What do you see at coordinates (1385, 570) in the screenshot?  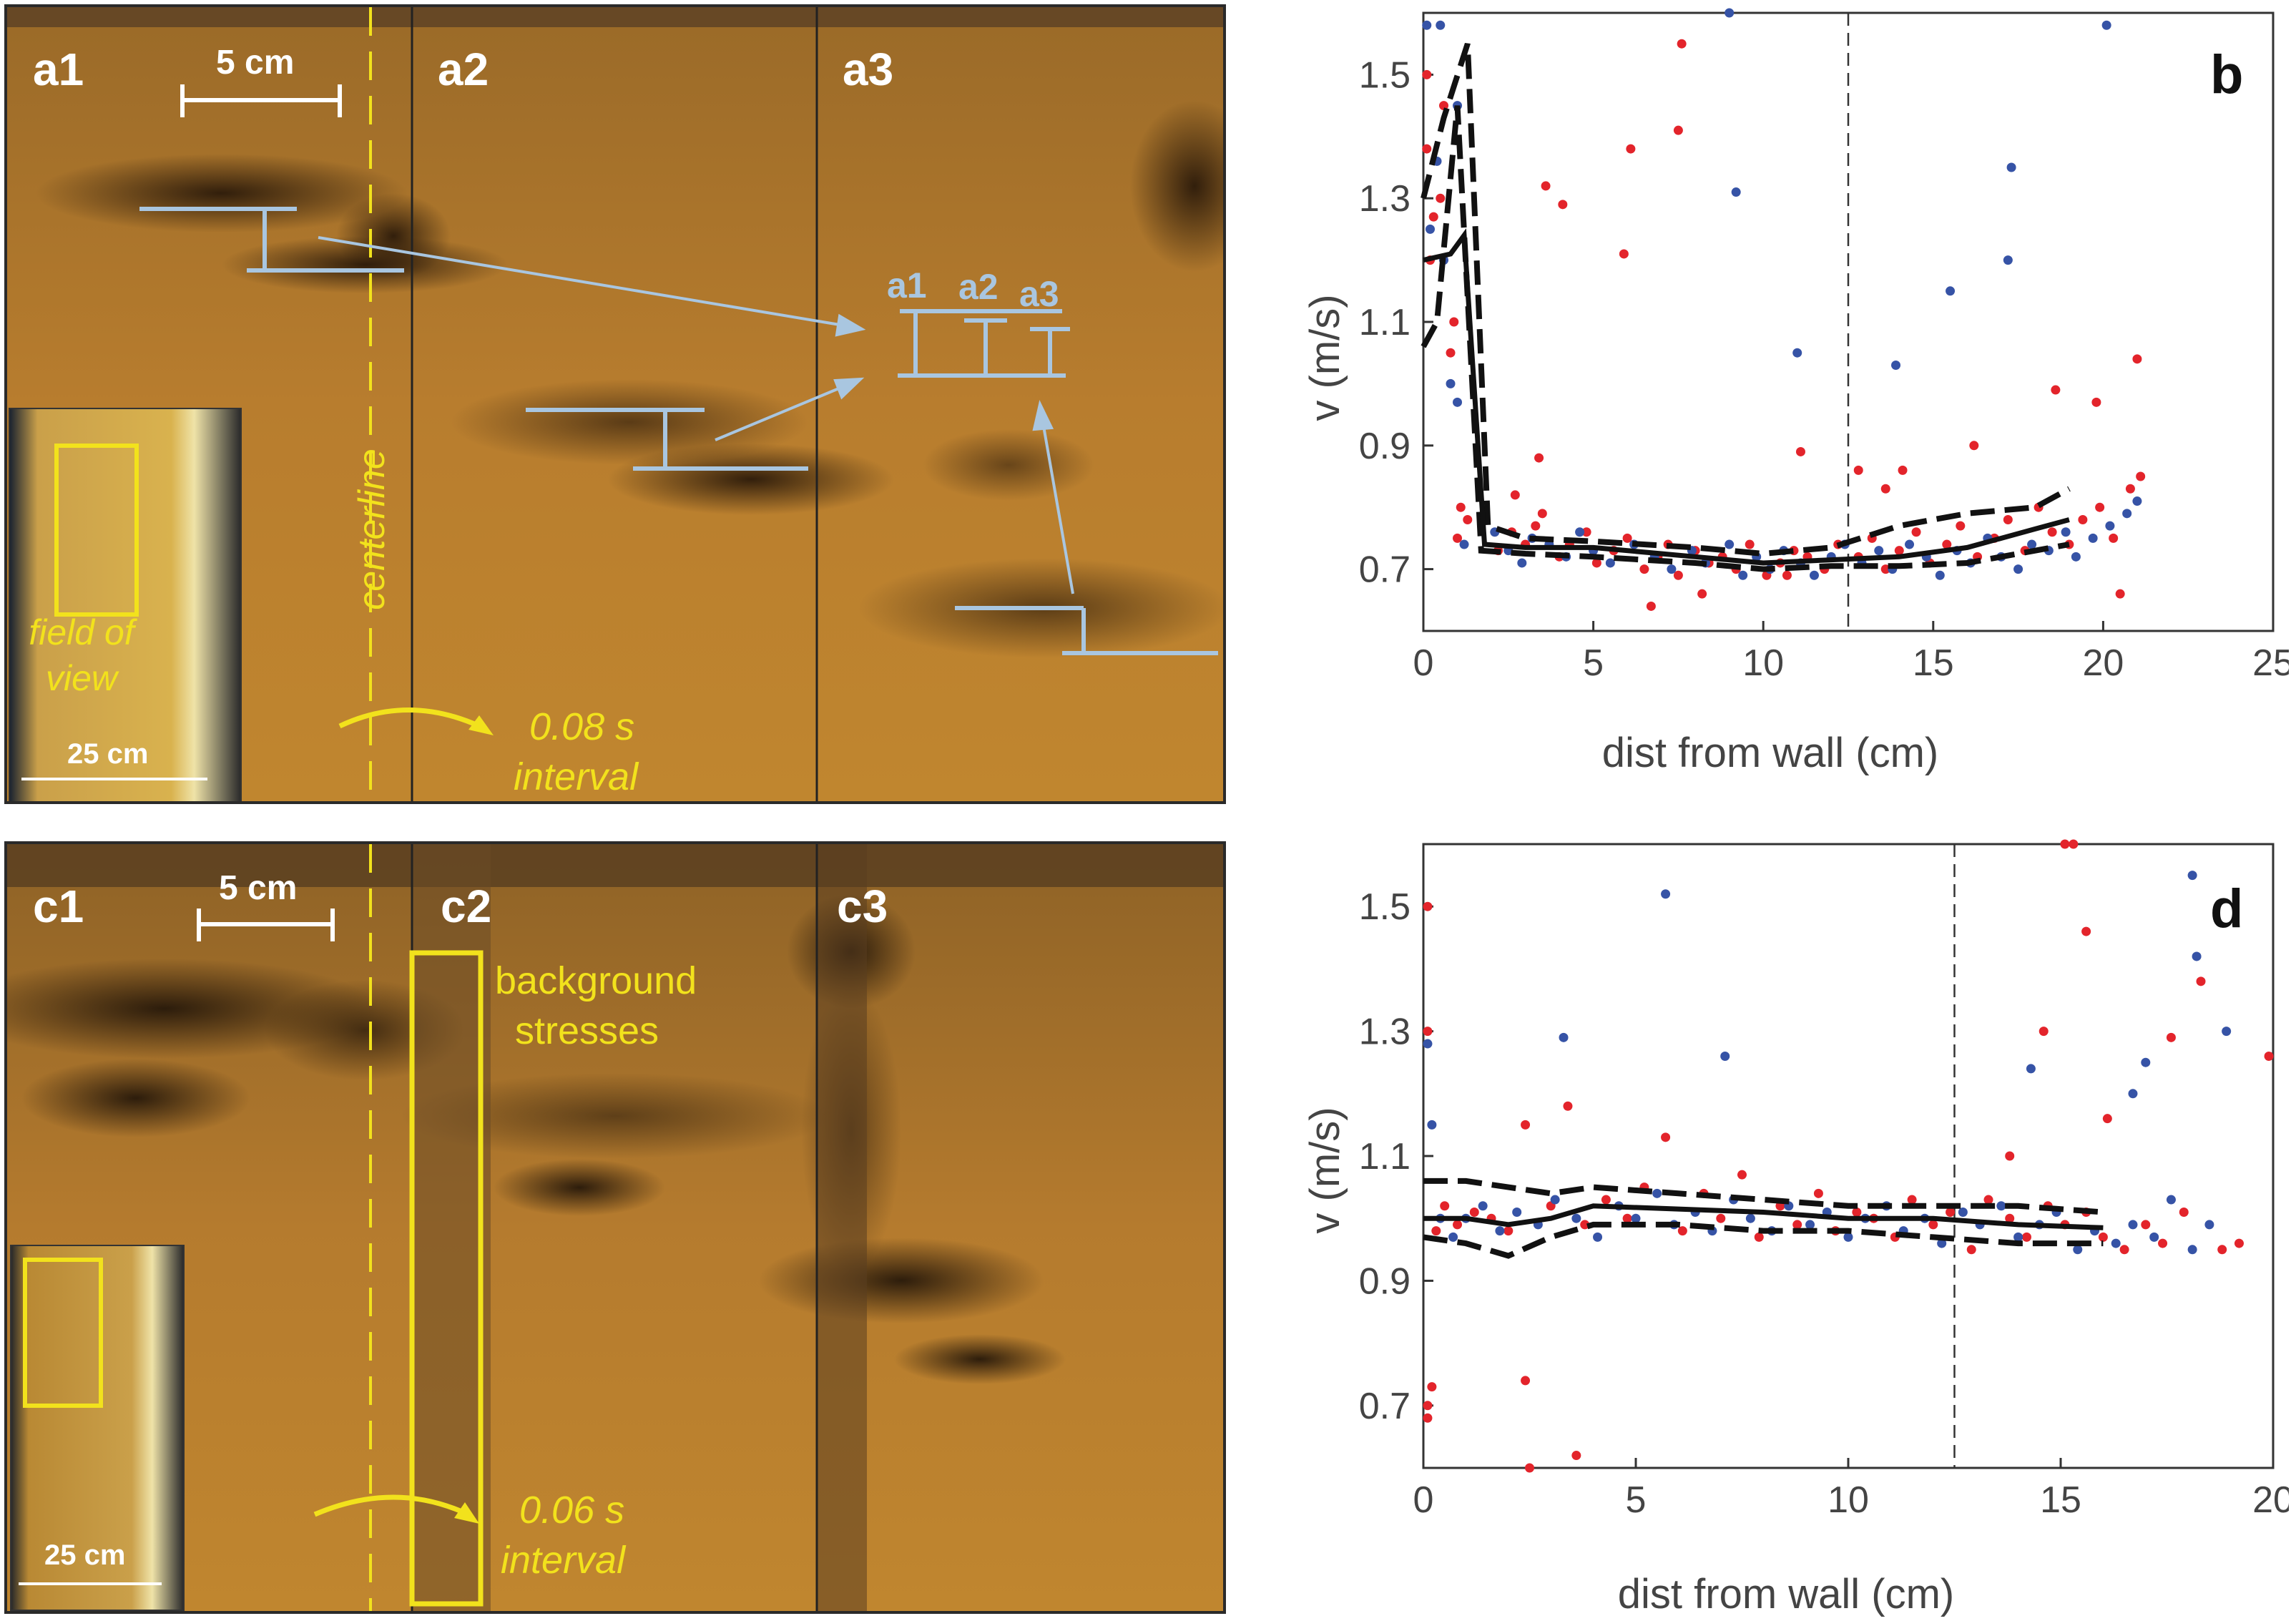 I see `chart-b-ytick-label: 0.7` at bounding box center [1385, 570].